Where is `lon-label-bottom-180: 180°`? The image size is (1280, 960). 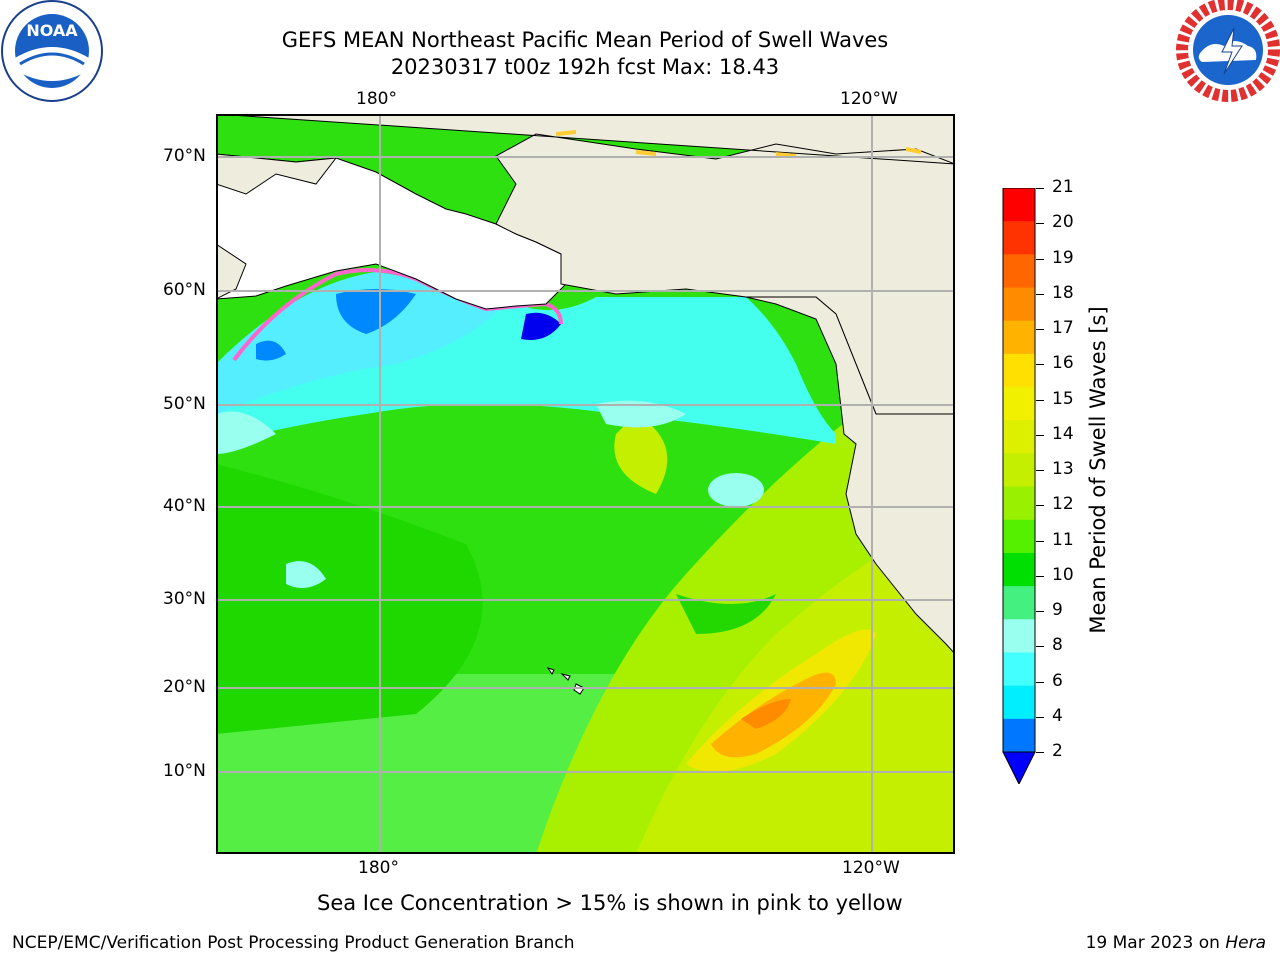 lon-label-bottom-180: 180° is located at coordinates (378, 868).